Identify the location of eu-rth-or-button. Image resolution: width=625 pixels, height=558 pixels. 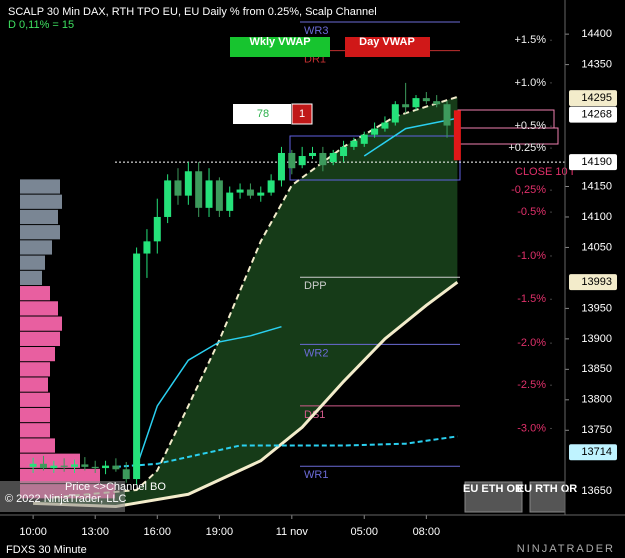
(547, 497).